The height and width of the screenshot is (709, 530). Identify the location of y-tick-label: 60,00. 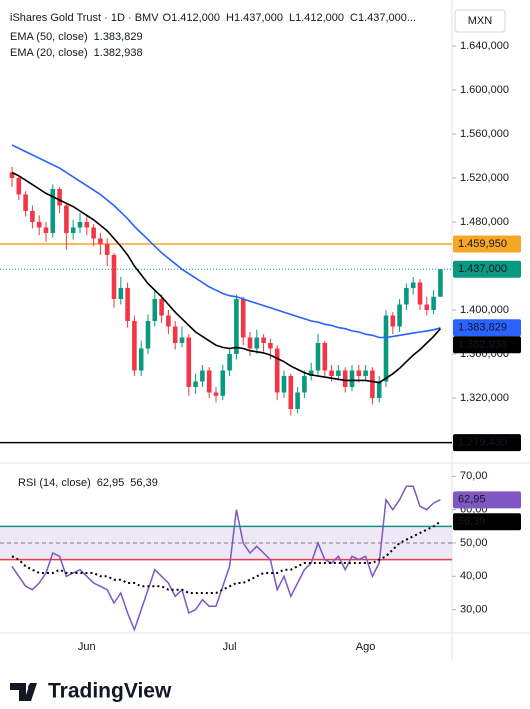
(474, 510).